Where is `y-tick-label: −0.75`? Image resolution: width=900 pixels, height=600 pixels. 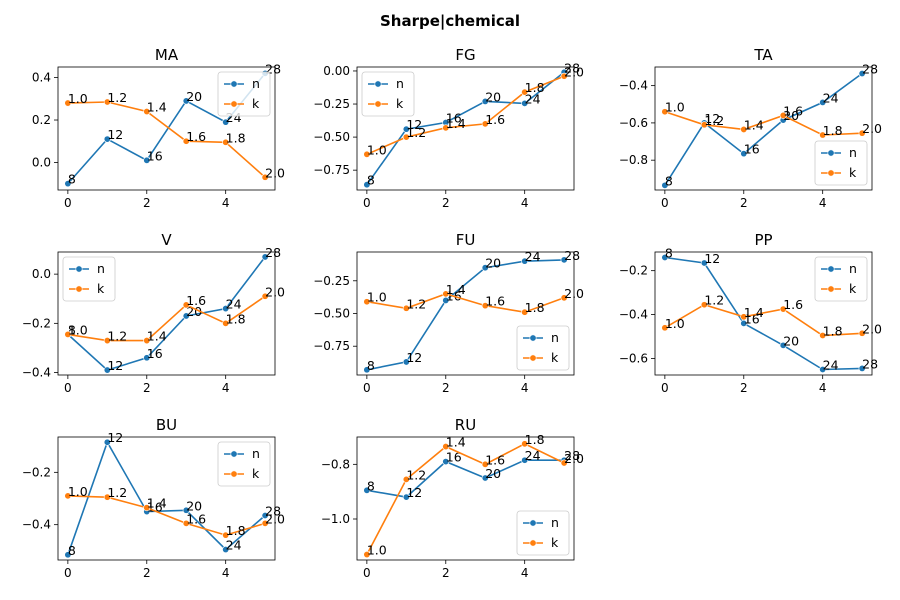
y-tick-label: −0.75 is located at coordinates (331, 346).